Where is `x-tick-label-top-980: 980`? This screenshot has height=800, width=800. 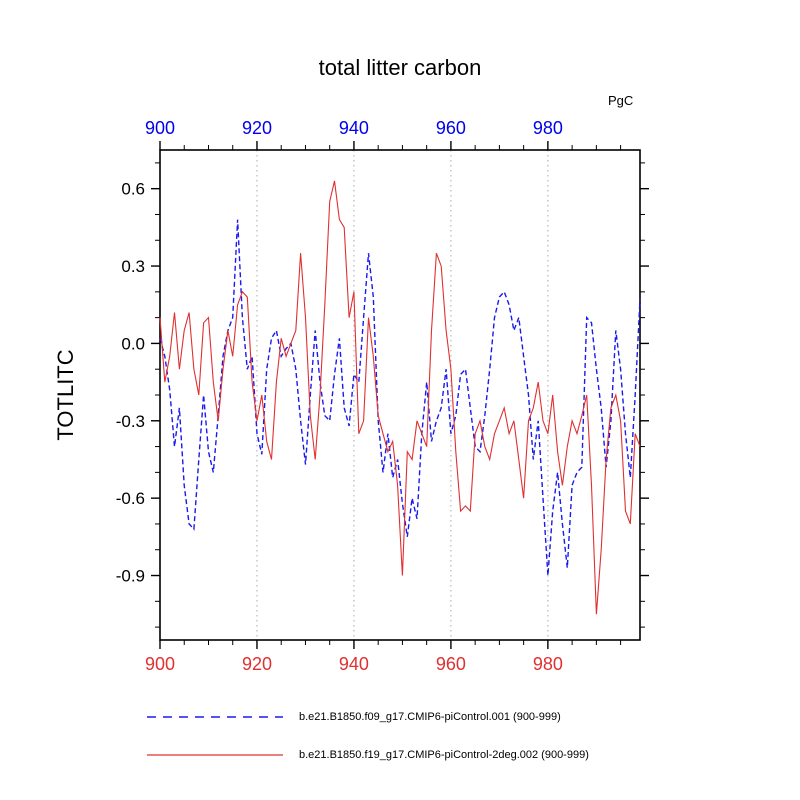
x-tick-label-top-980: 980 is located at coordinates (548, 128).